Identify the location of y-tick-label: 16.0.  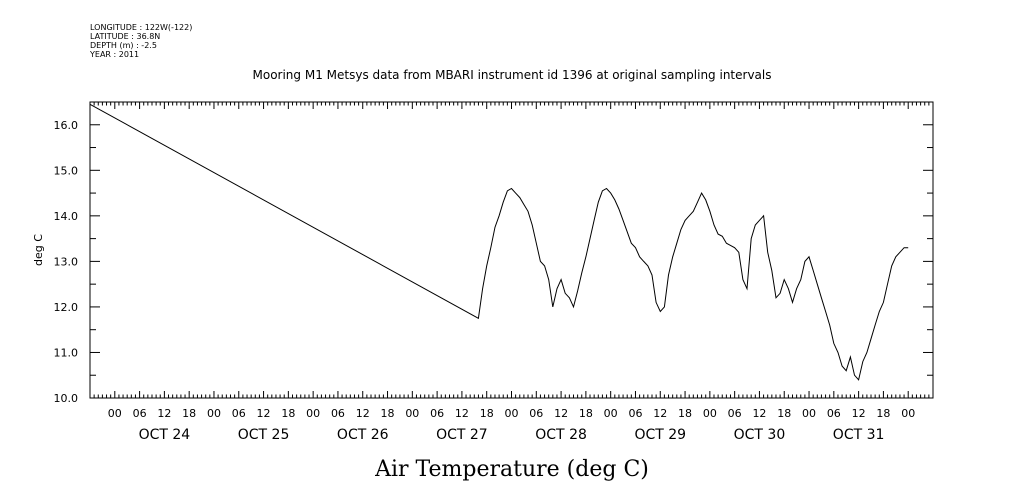
(66, 125).